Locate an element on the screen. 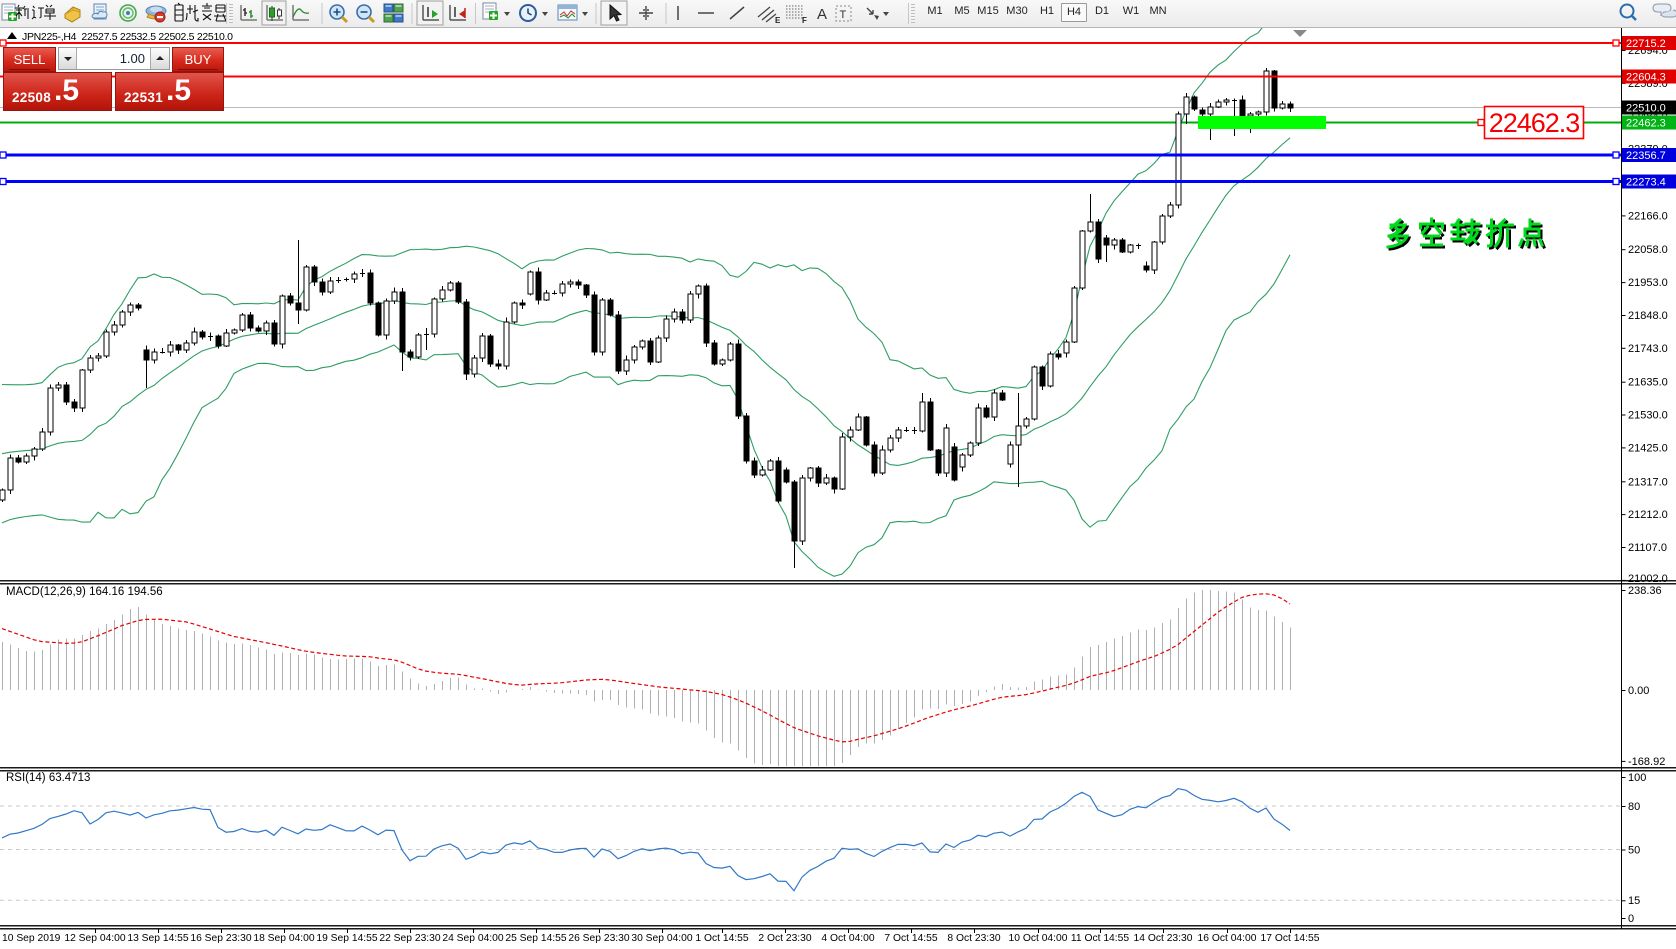 The width and height of the screenshot is (1676, 949). svg-text: 21530.0 is located at coordinates (1648, 416).